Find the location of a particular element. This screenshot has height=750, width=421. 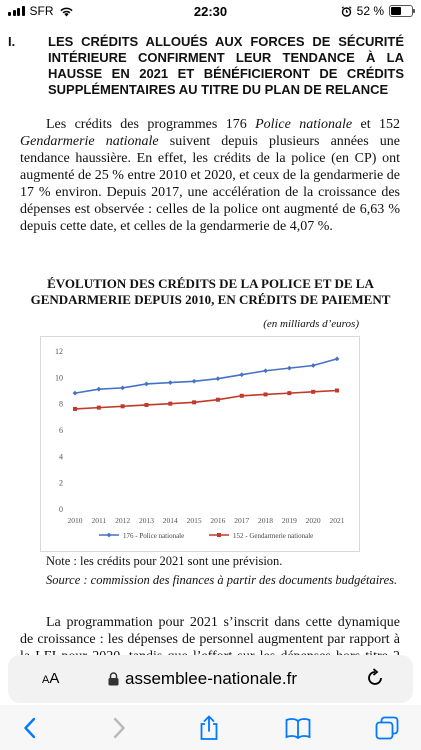

chart-unit: (en milliards d’euros) is located at coordinates (311, 324).